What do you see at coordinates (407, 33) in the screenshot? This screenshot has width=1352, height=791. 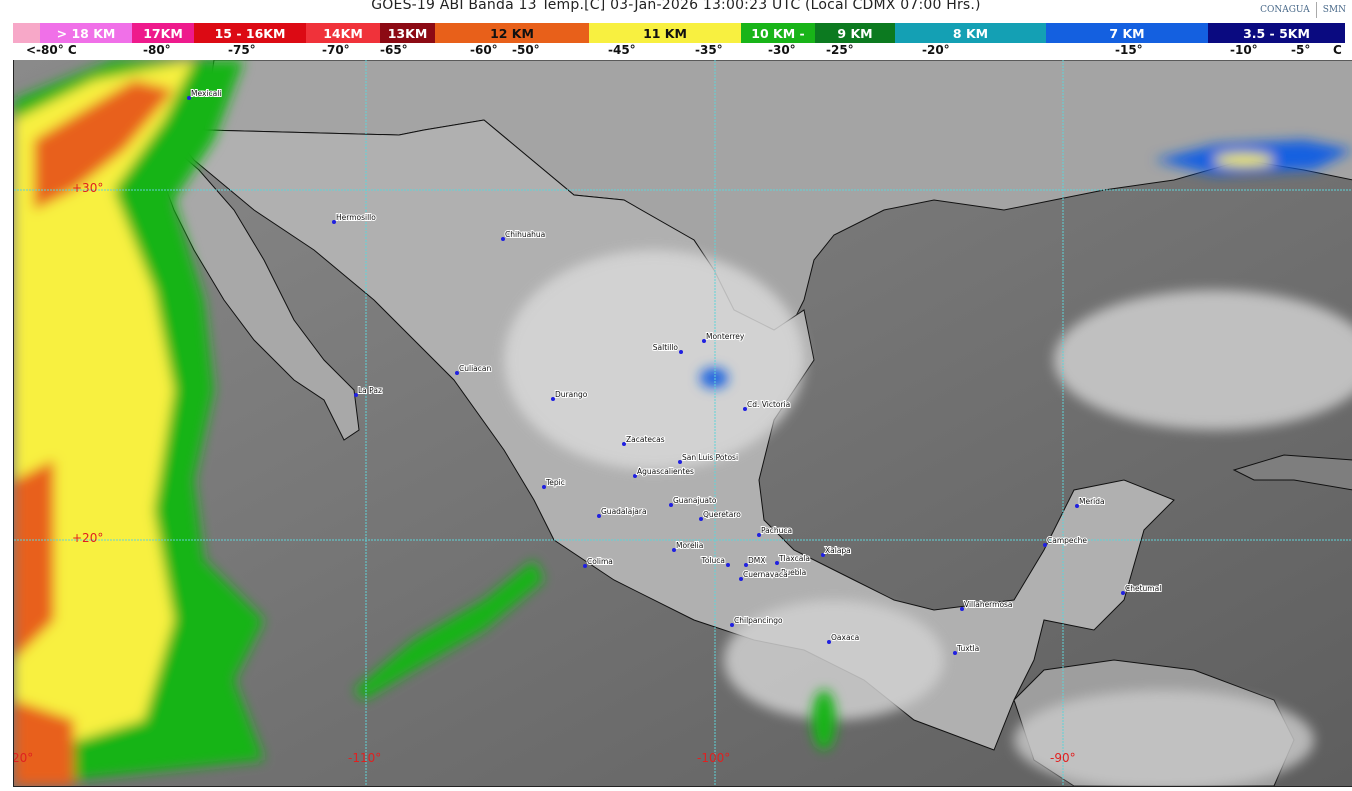 I see `legend-segment: 13KM` at bounding box center [407, 33].